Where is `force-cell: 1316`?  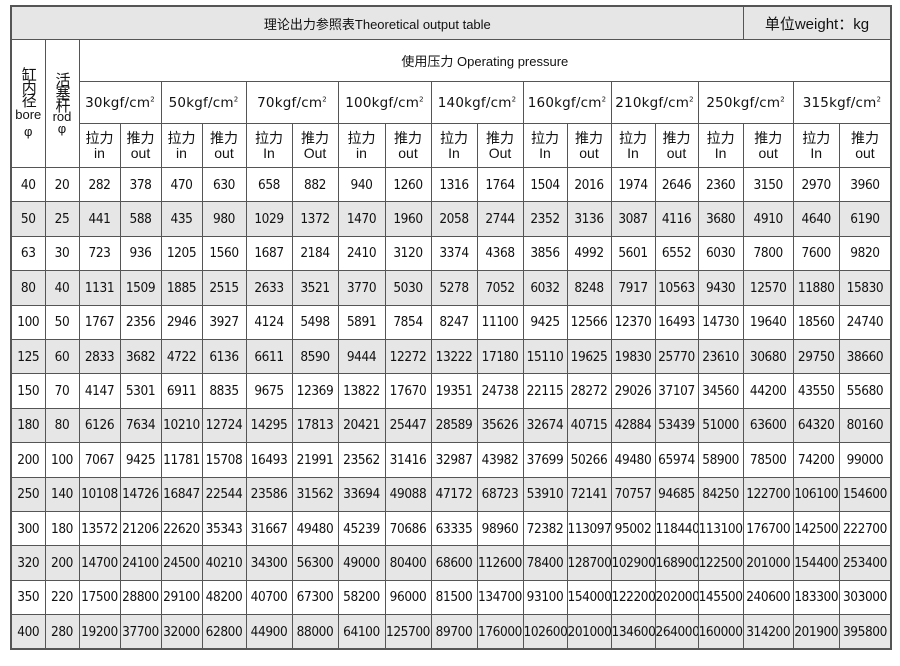
force-cell: 1316 is located at coordinates (454, 184).